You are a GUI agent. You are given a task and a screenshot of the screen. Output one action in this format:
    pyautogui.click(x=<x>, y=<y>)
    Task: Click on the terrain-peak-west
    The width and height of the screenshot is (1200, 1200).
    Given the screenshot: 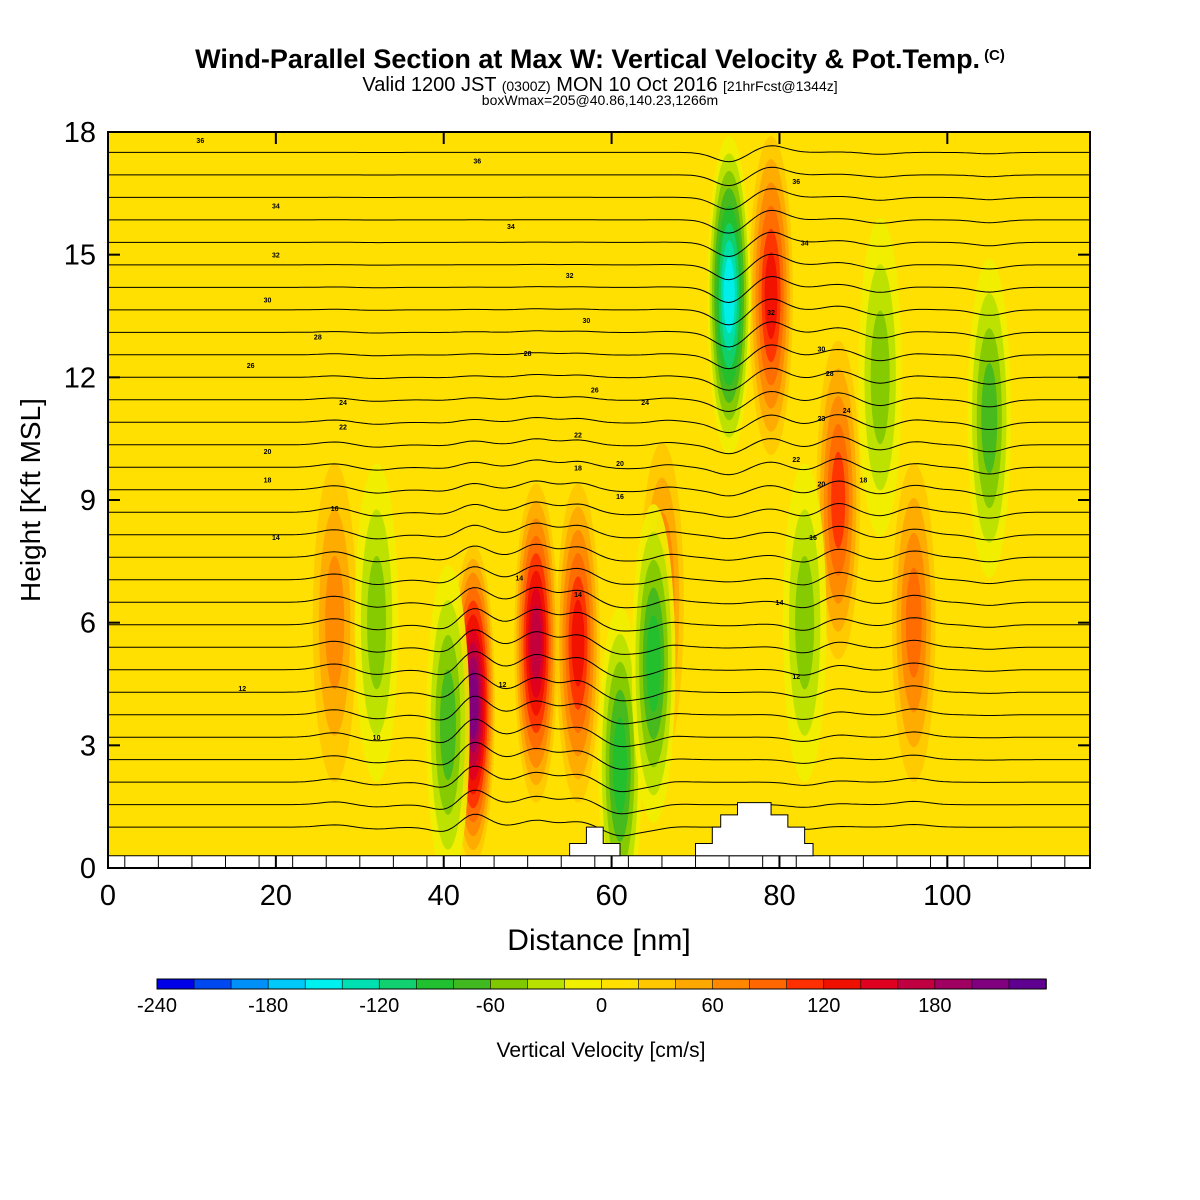 What is the action you would take?
    pyautogui.click(x=595, y=841)
    